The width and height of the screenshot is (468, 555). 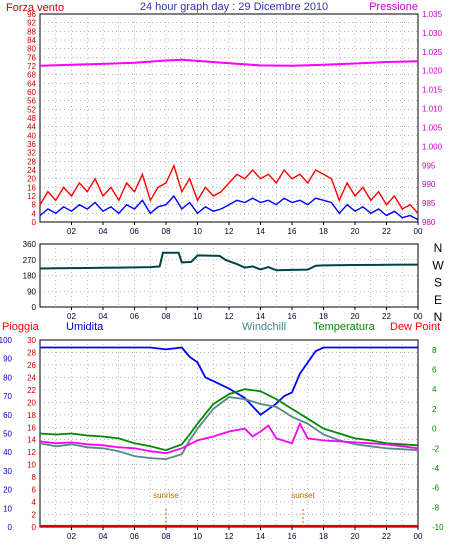 What do you see at coordinates (166, 316) in the screenshot?
I see `x-tick-label: 08` at bounding box center [166, 316].